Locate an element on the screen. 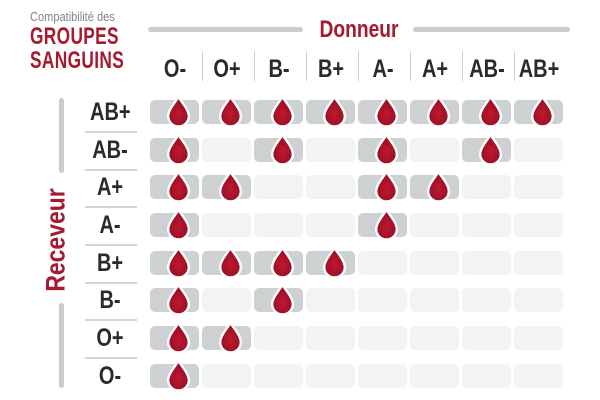 The height and width of the screenshot is (400, 600). cell-B--from-B+ is located at coordinates (330, 300).